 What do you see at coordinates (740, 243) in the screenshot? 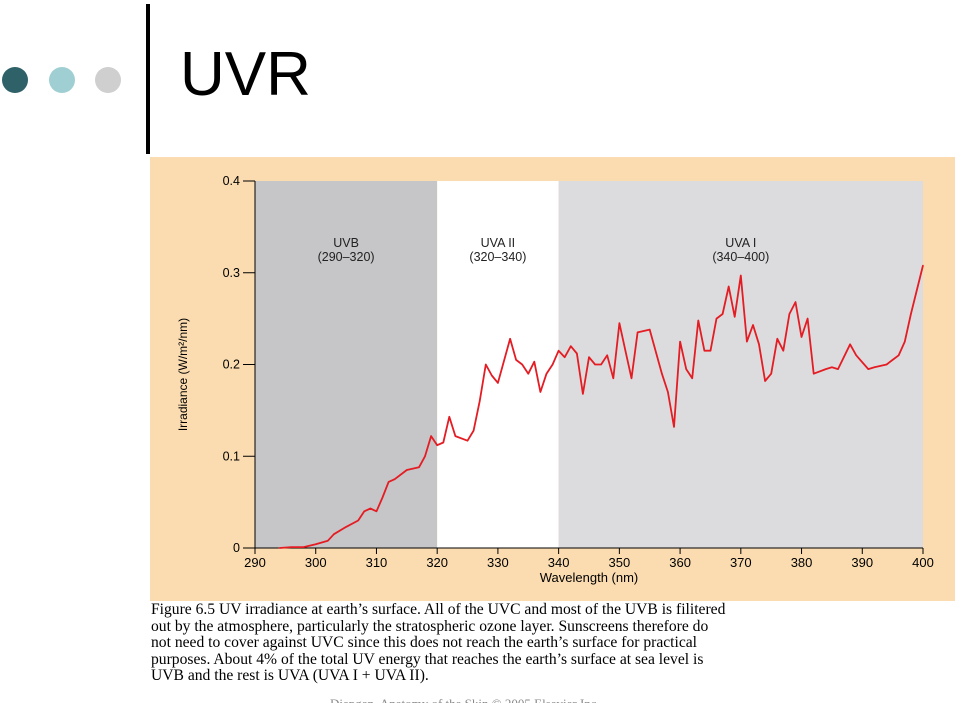
I see `region-label-uva-i: UVA I` at bounding box center [740, 243].